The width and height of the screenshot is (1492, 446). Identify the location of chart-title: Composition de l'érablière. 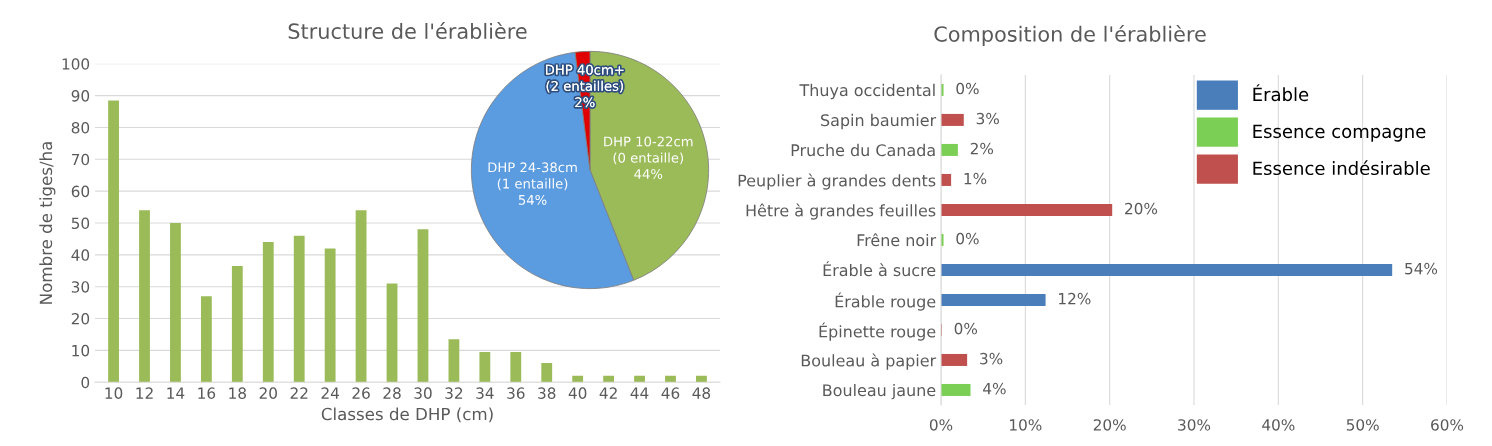
(1070, 35).